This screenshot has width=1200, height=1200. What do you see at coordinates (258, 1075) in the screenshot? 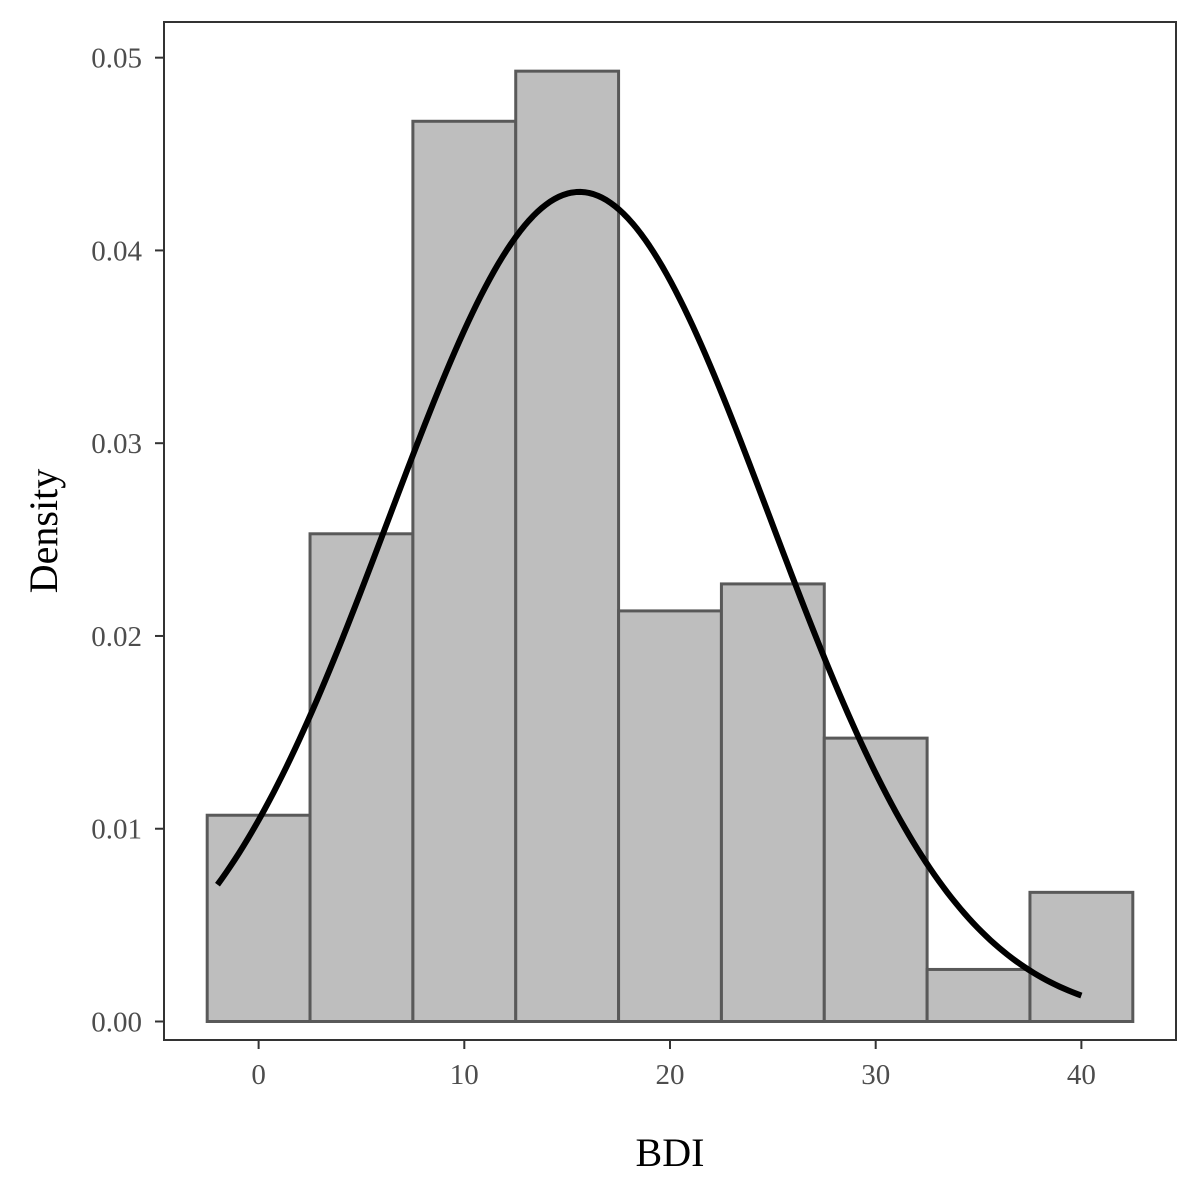
I see `x-tick-label: 0` at bounding box center [258, 1075].